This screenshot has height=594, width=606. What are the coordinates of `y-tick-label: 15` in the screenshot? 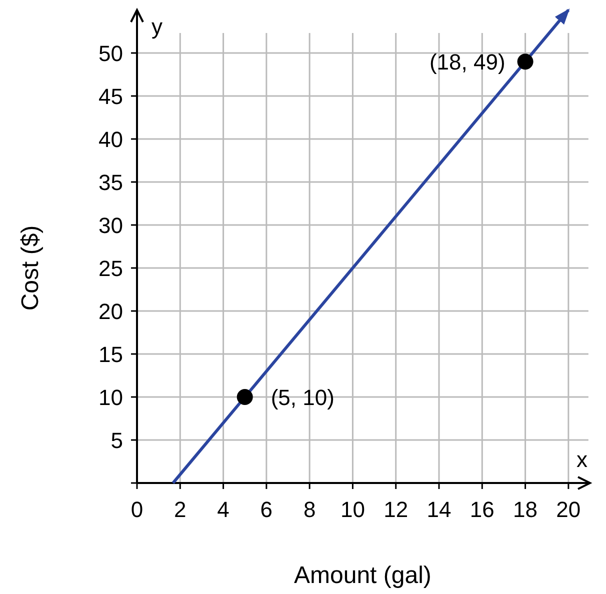 It's located at (110, 354).